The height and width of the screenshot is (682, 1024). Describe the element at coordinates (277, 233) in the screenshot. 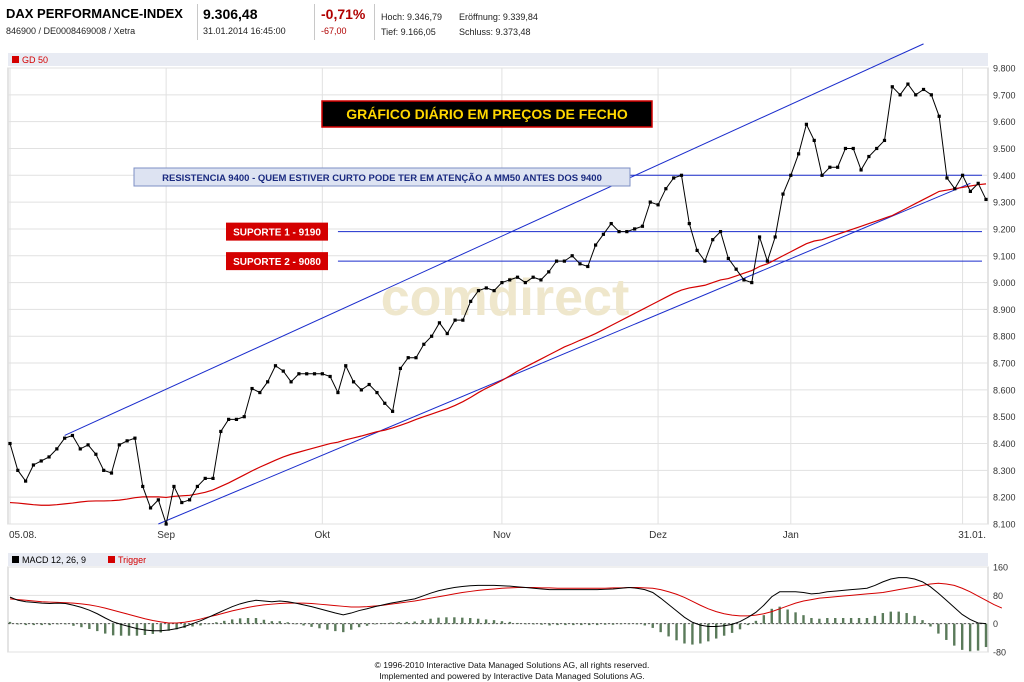

I see `support1-text: SUPORTE 1 - 9190` at that location.